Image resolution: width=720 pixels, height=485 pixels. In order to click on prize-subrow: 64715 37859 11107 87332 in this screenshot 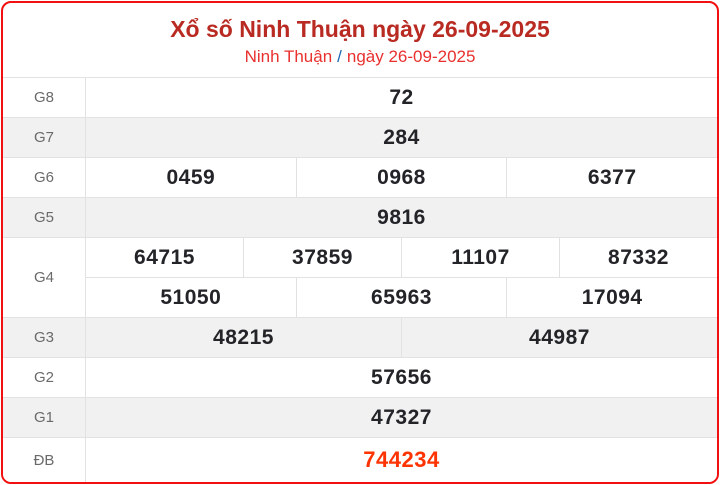, I will do `click(401, 257)`.